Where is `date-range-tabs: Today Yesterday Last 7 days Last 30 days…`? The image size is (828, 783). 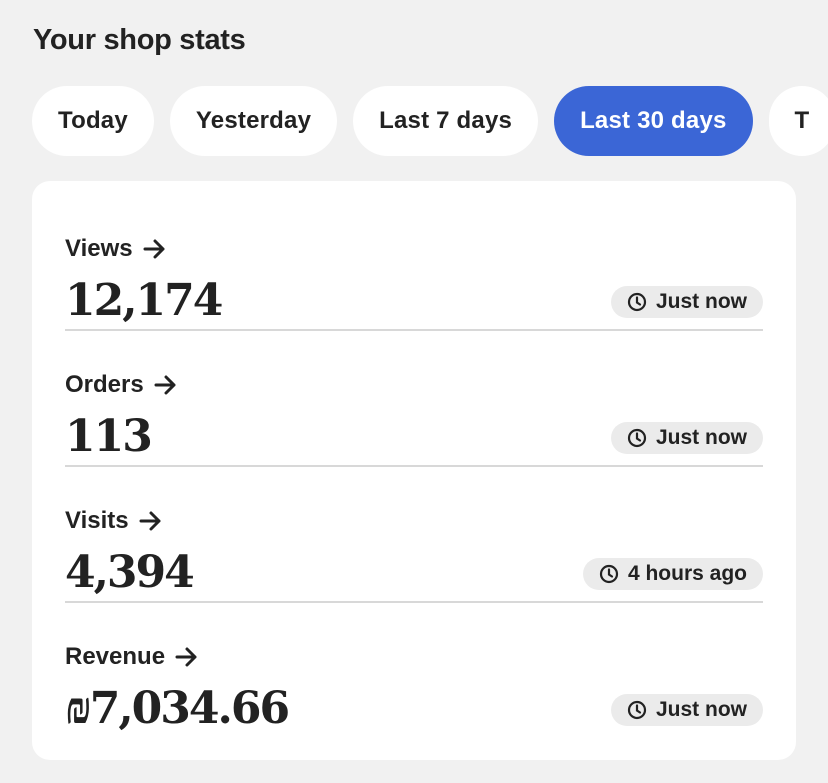 date-range-tabs: Today Yesterday Last 7 days Last 30 days… is located at coordinates (430, 121).